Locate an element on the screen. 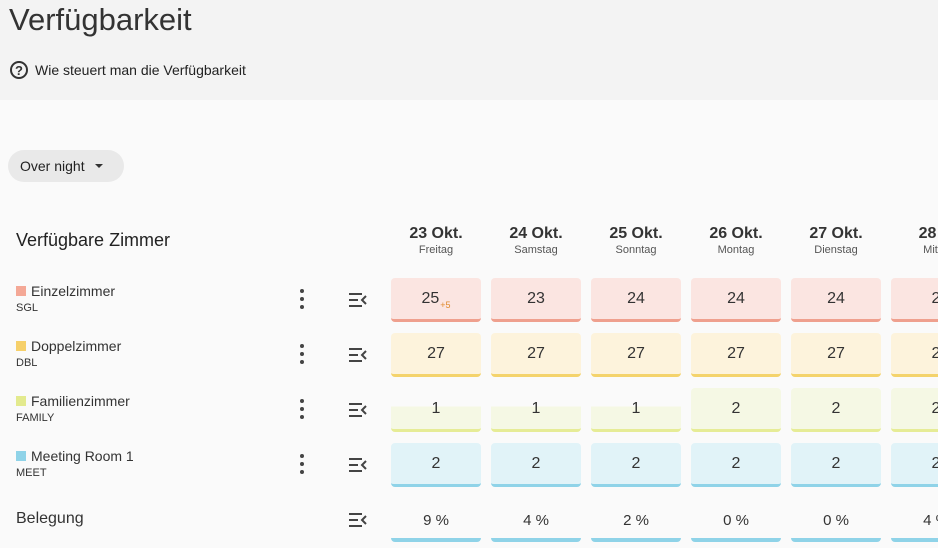  room-row-einzelzimmer: Einzelzimmer SGL 25 +5 23 24 24 24 2 is located at coordinates (469, 301).